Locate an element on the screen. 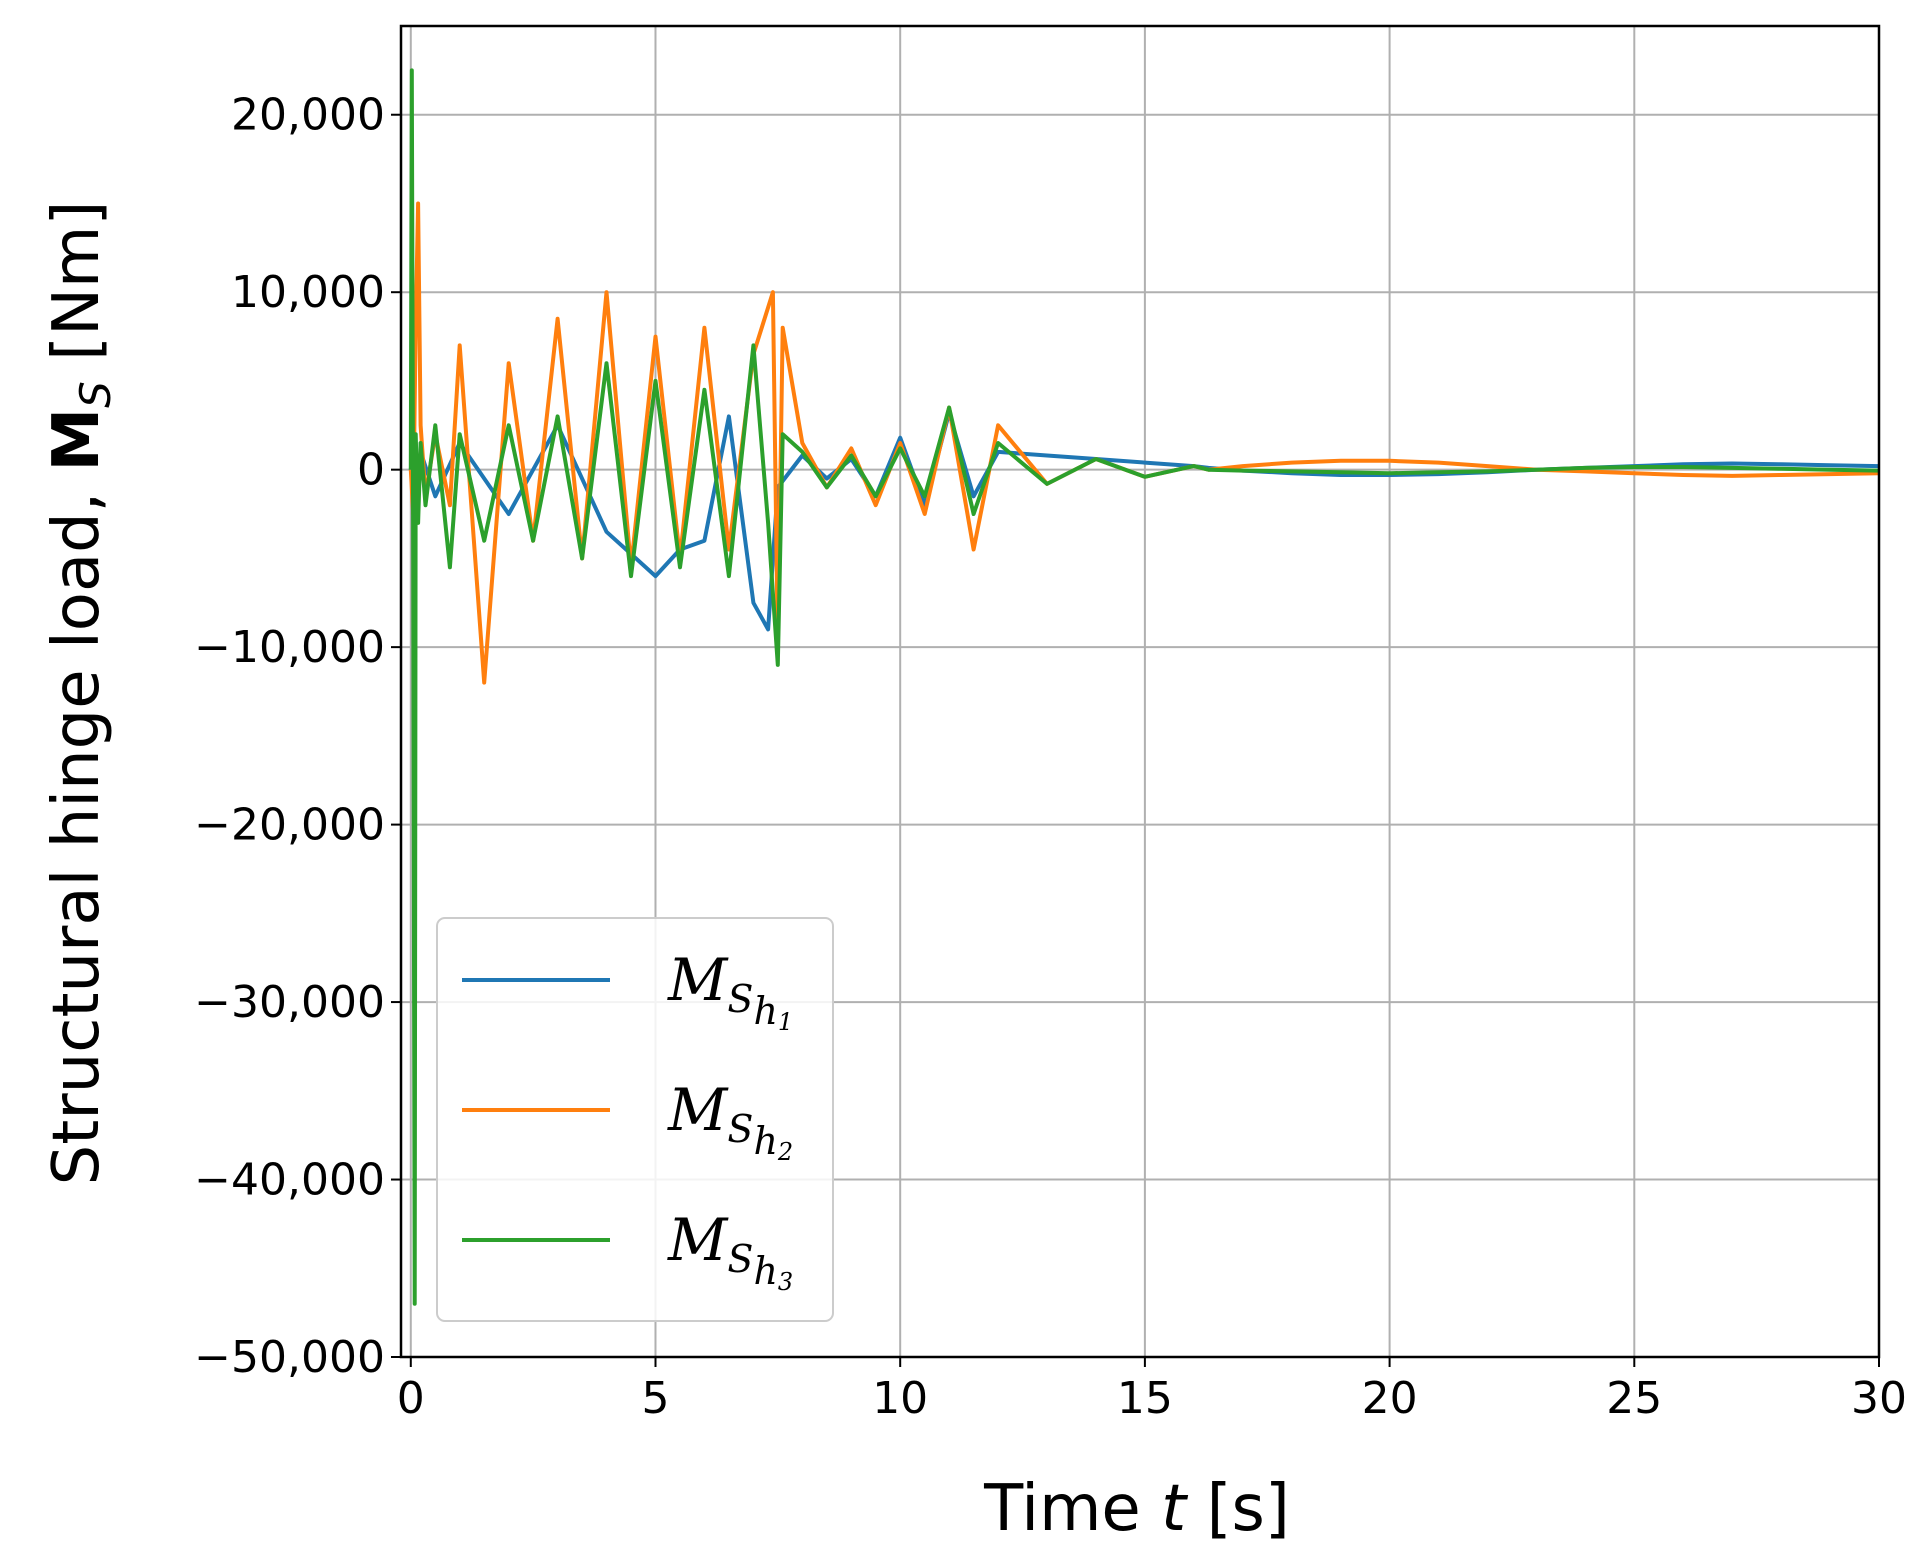 Image resolution: width=1921 pixels, height=1568 pixels. legend-box is located at coordinates (635, 1119).